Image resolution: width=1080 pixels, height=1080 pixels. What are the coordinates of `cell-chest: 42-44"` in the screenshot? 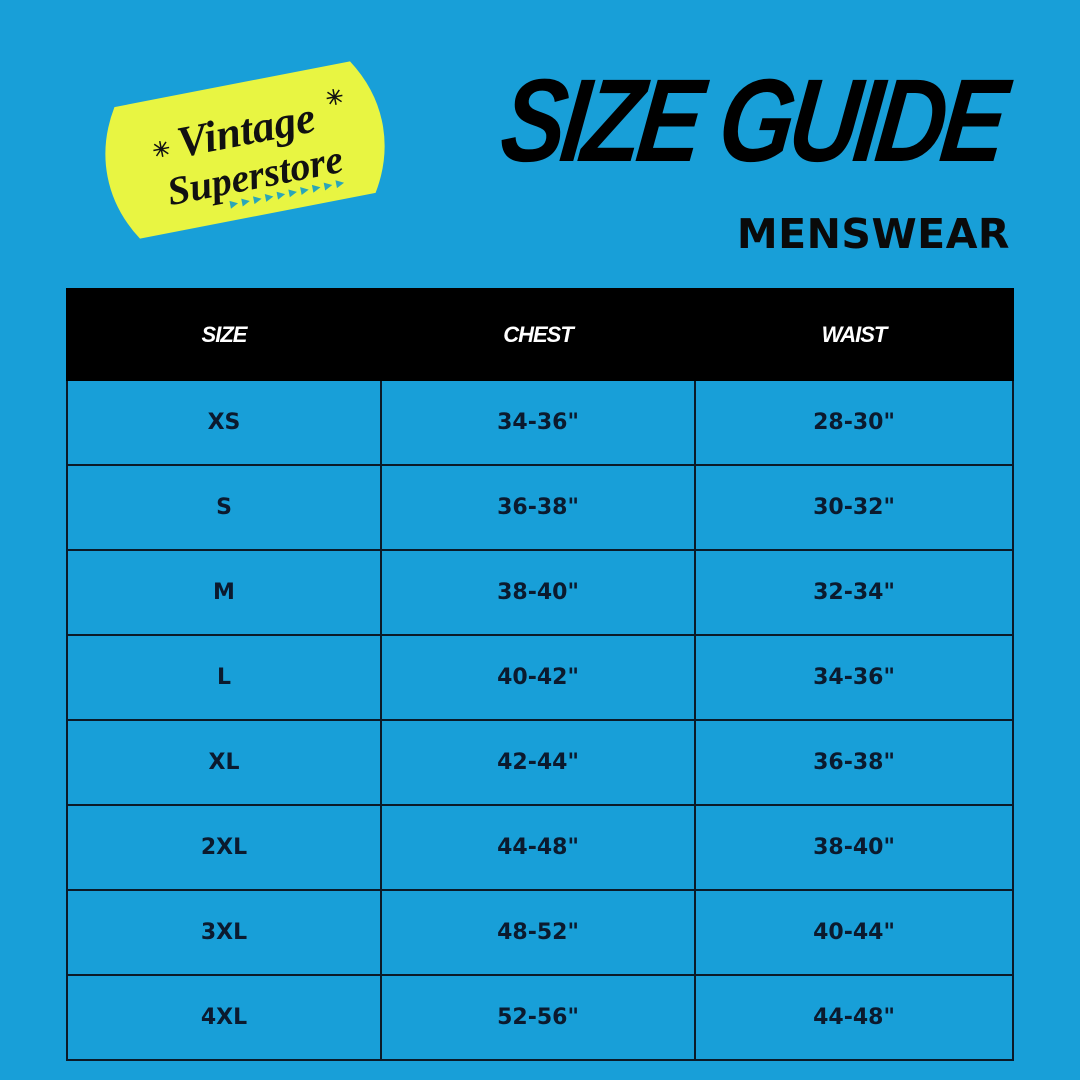 It's located at (538, 762).